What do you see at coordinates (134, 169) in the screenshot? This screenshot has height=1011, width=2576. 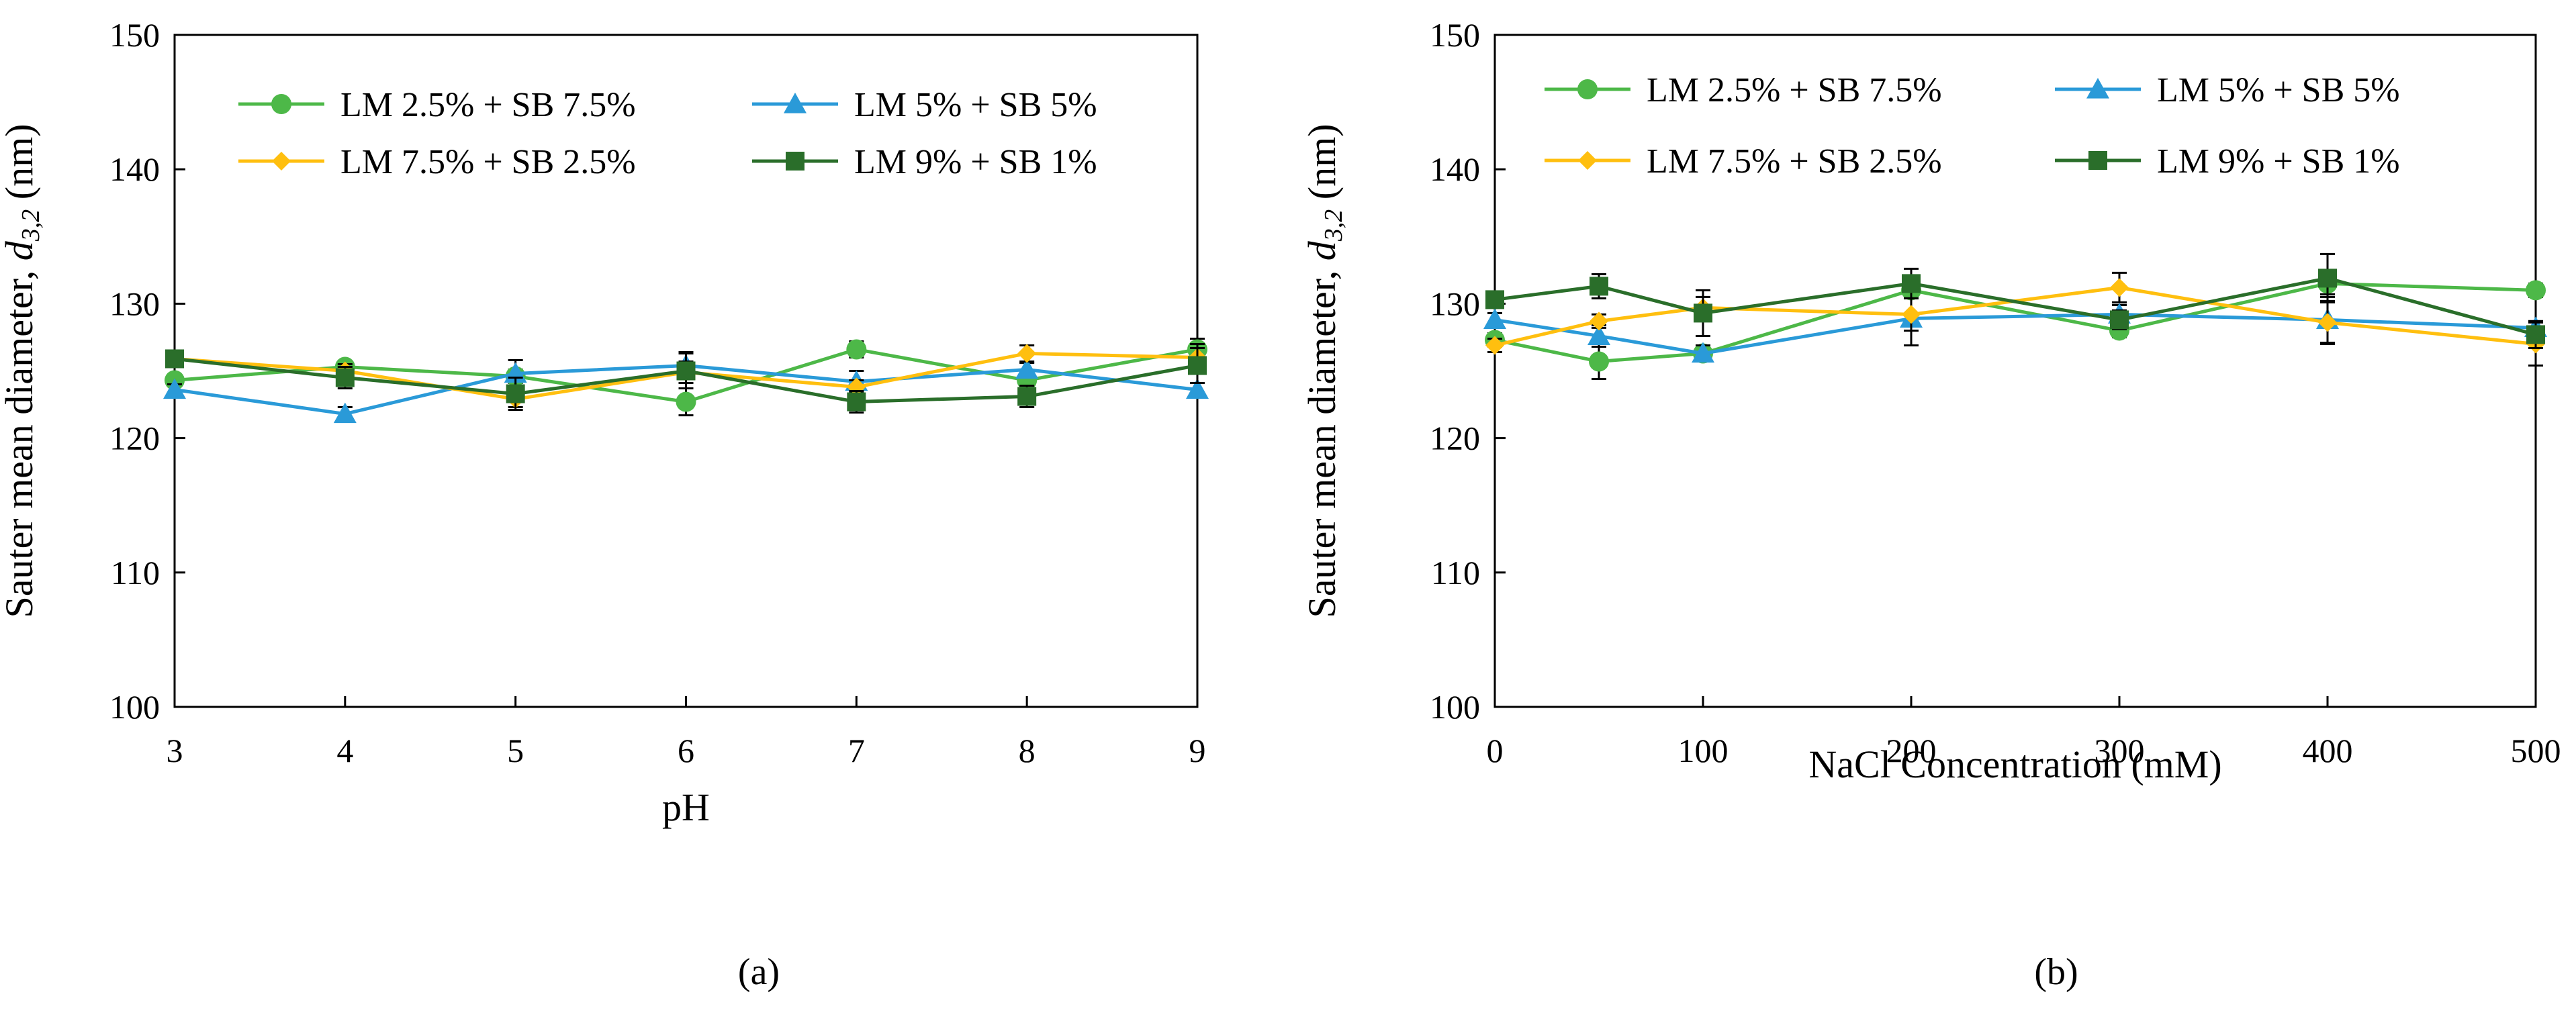 I see `y-tick-label-a-140: 140` at bounding box center [134, 169].